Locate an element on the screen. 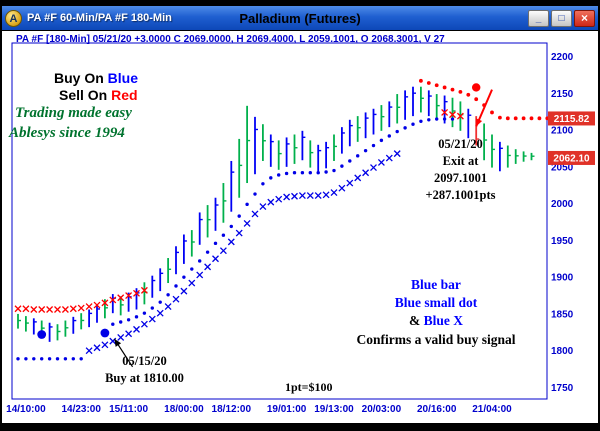 The width and height of the screenshot is (600, 431). buy-annotation-text: Buy at 1810.00 is located at coordinates (144, 377).